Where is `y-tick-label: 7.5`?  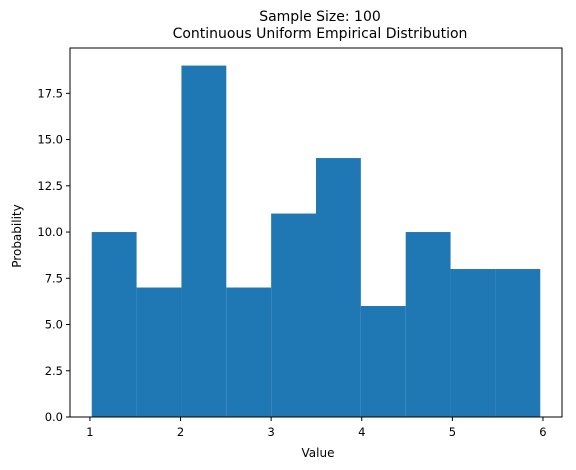
y-tick-label: 7.5 is located at coordinates (54, 278).